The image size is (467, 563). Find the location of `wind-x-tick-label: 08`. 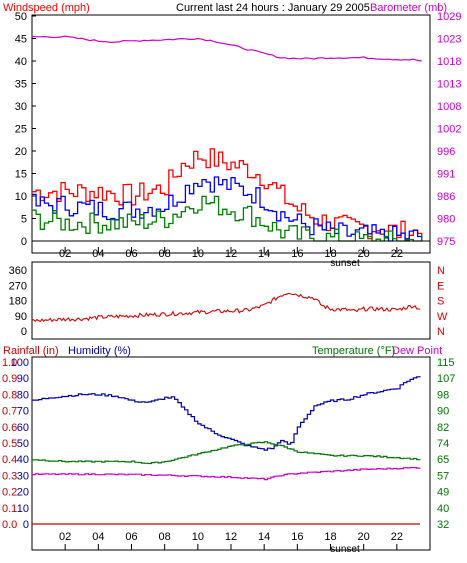

wind-x-tick-label: 08 is located at coordinates (165, 254).